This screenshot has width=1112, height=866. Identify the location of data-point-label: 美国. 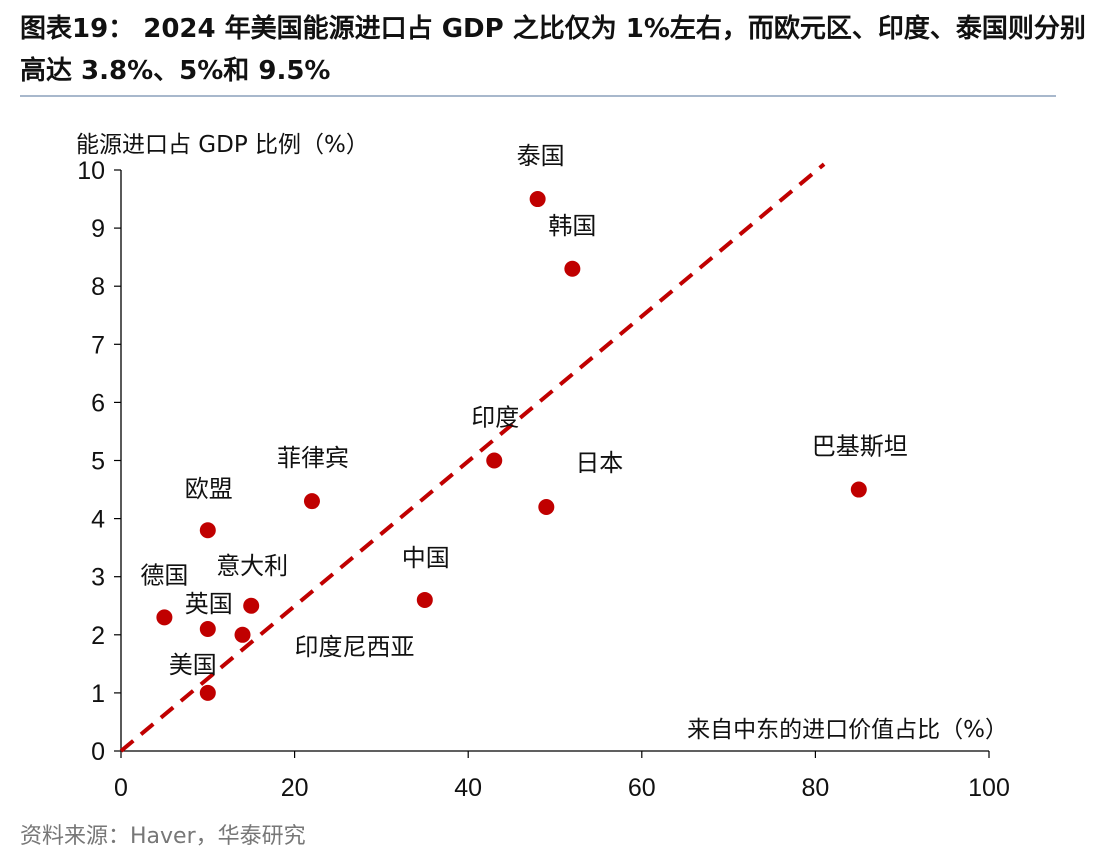
(193, 665).